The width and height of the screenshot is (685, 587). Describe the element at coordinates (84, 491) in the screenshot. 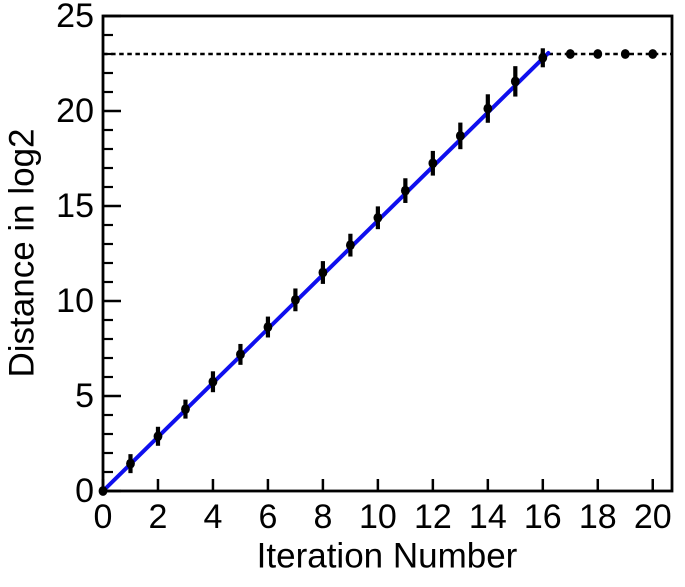

I see `y-tick-label: 0` at that location.